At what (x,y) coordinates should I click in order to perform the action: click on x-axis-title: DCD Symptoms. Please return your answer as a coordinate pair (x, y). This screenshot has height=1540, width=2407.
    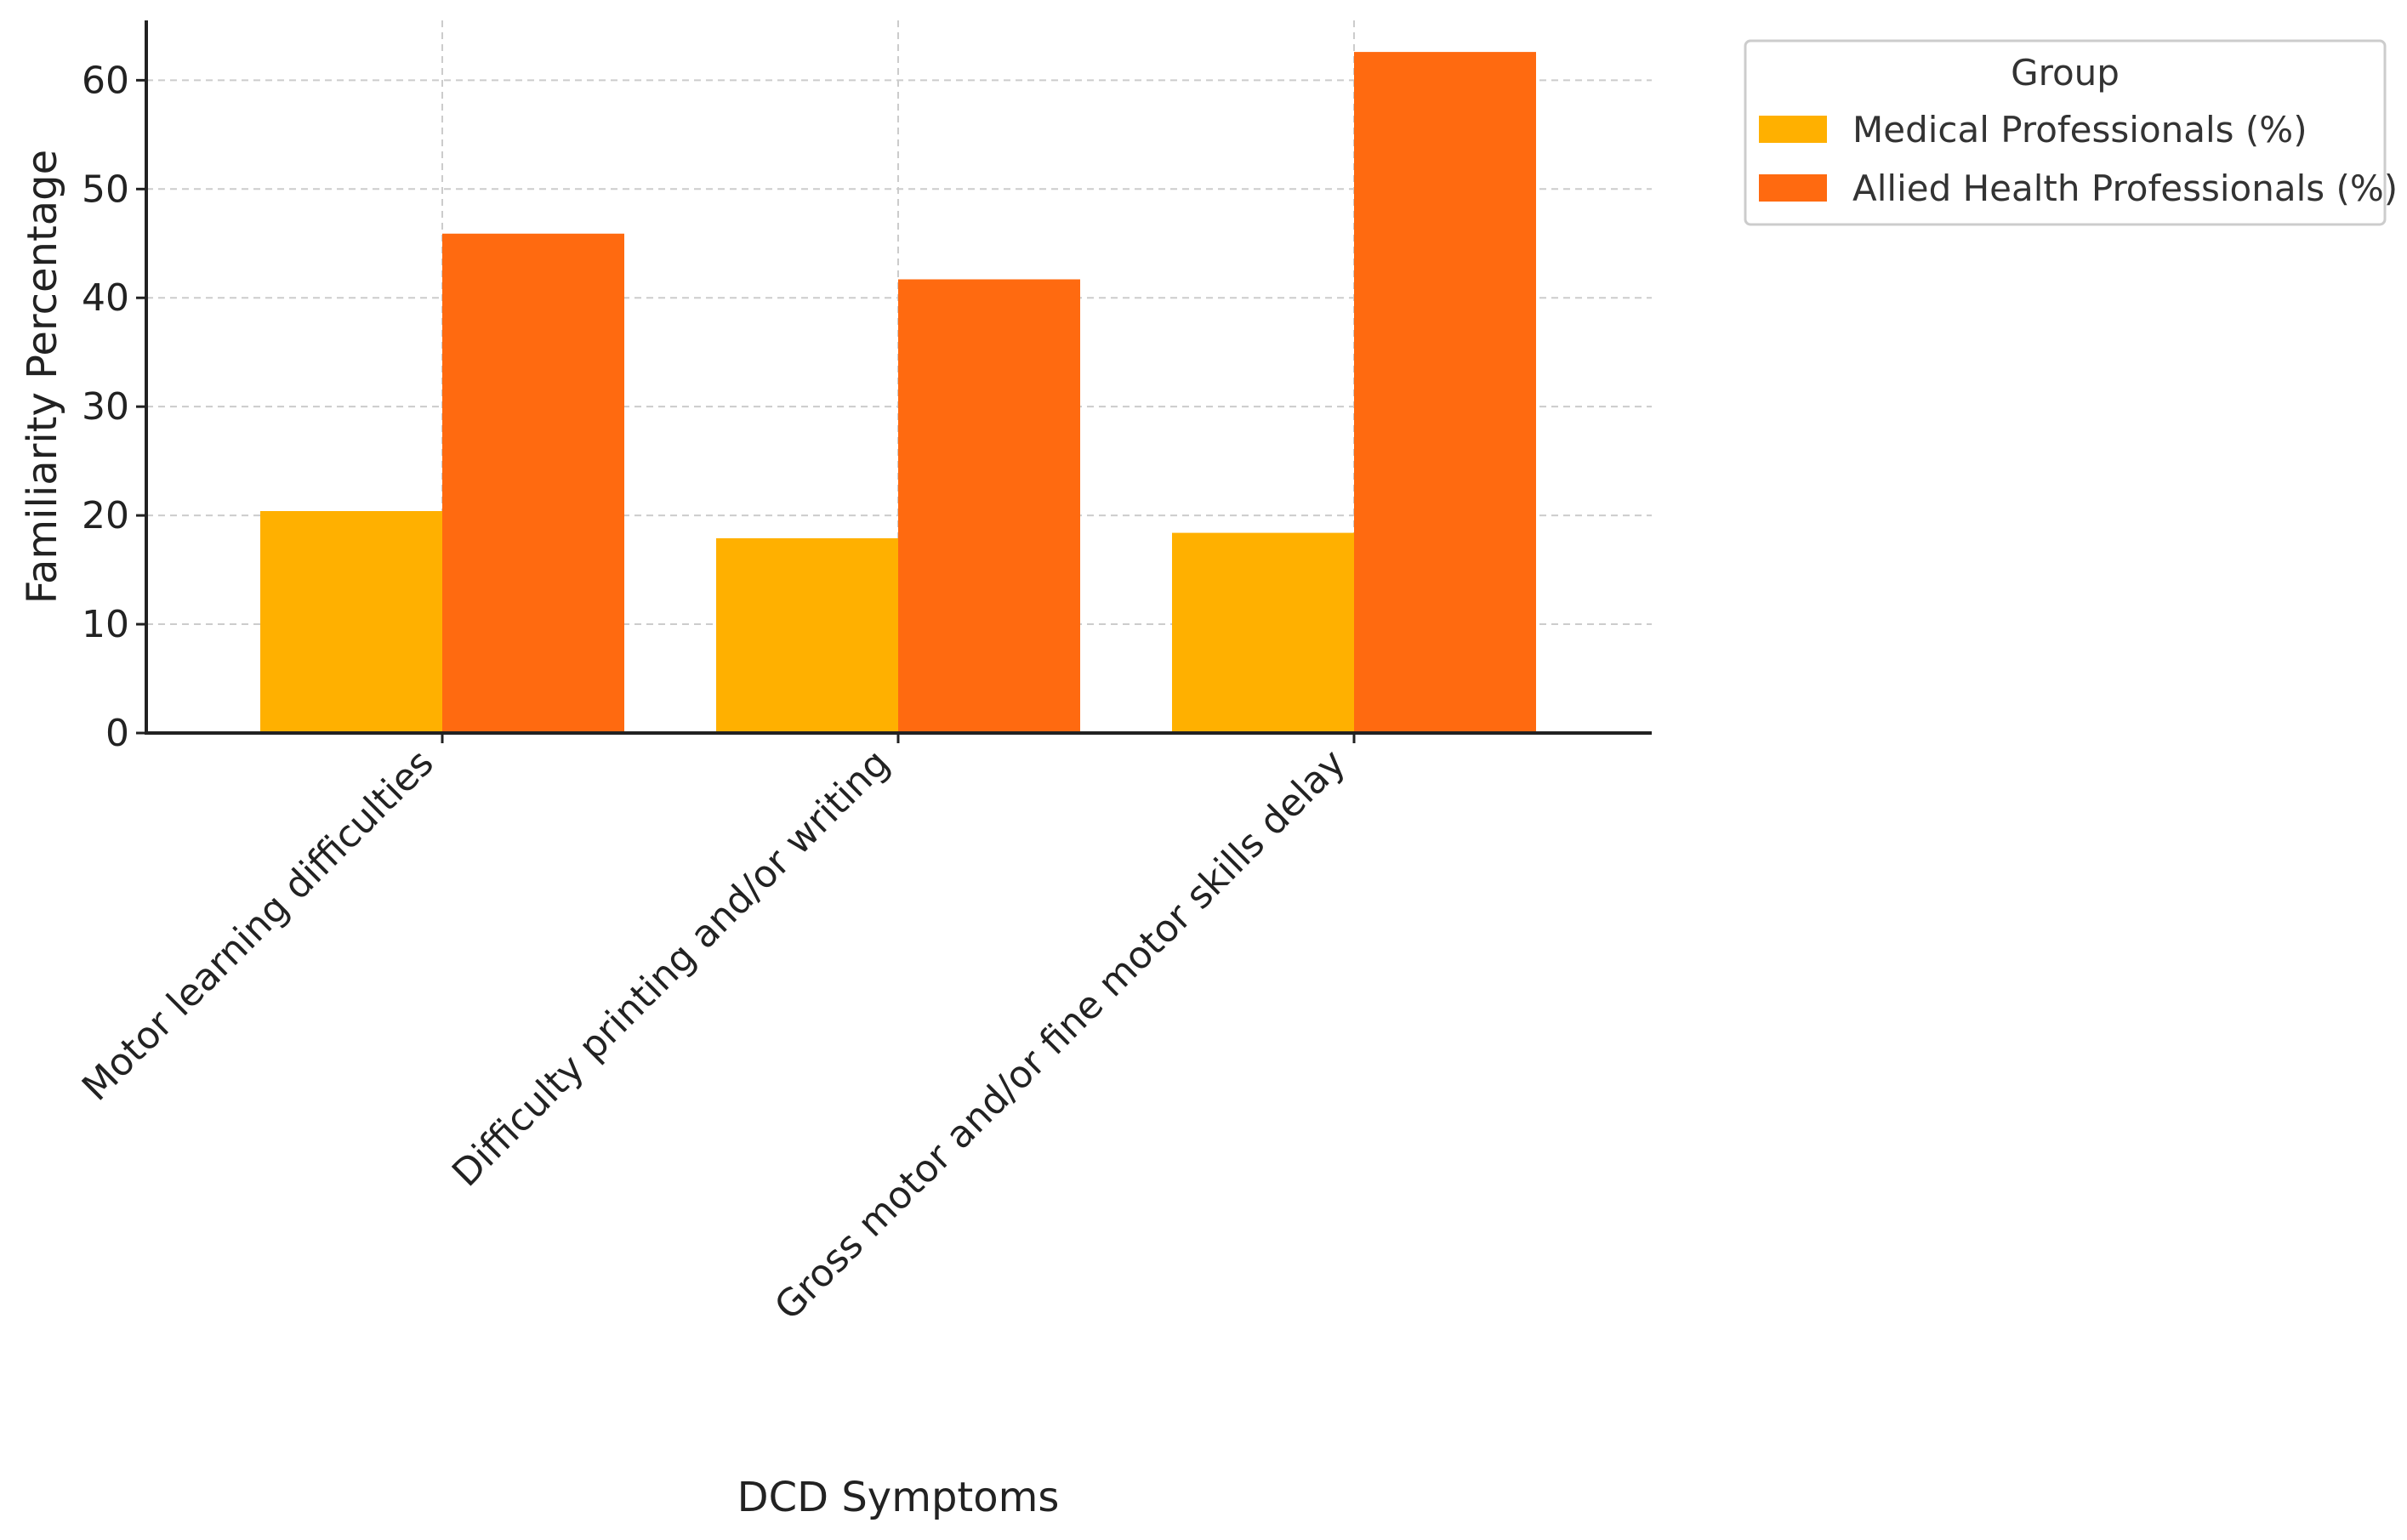
    Looking at the image, I should click on (899, 1497).